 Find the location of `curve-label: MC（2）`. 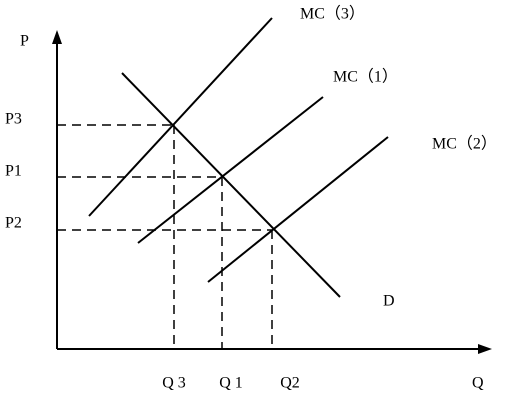

curve-label: MC（2） is located at coordinates (464, 144).